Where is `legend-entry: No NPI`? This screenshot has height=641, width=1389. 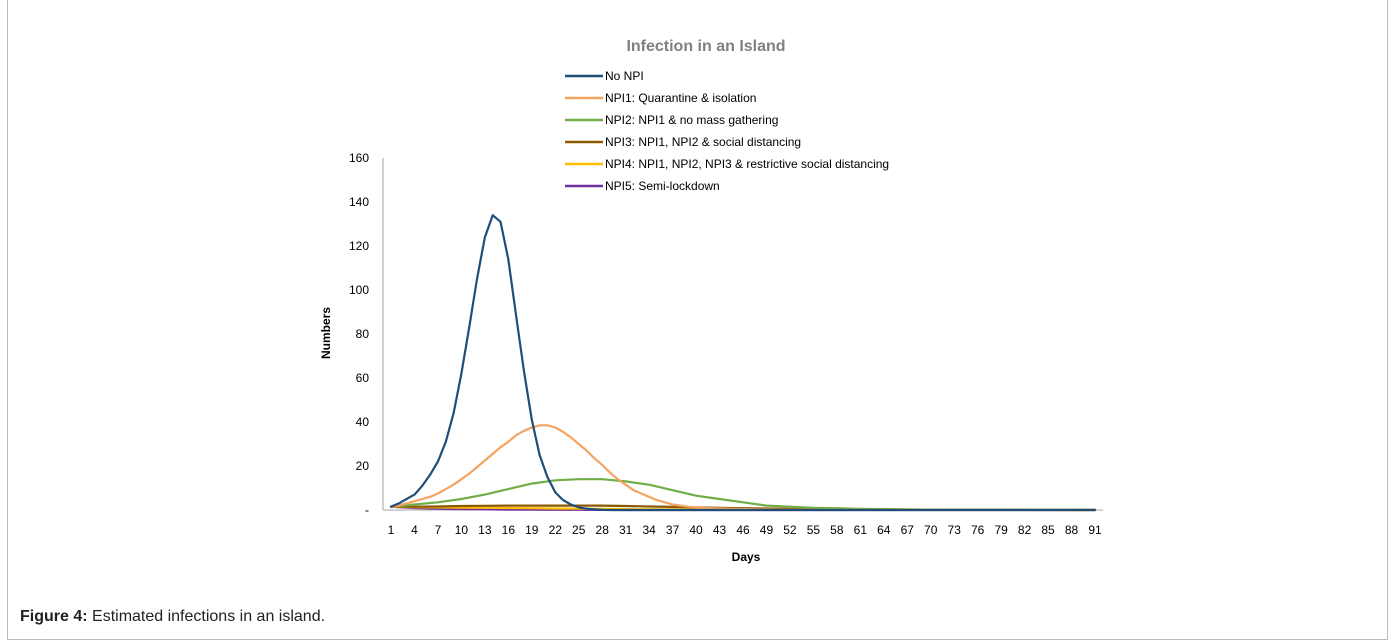 legend-entry: No NPI is located at coordinates (624, 76).